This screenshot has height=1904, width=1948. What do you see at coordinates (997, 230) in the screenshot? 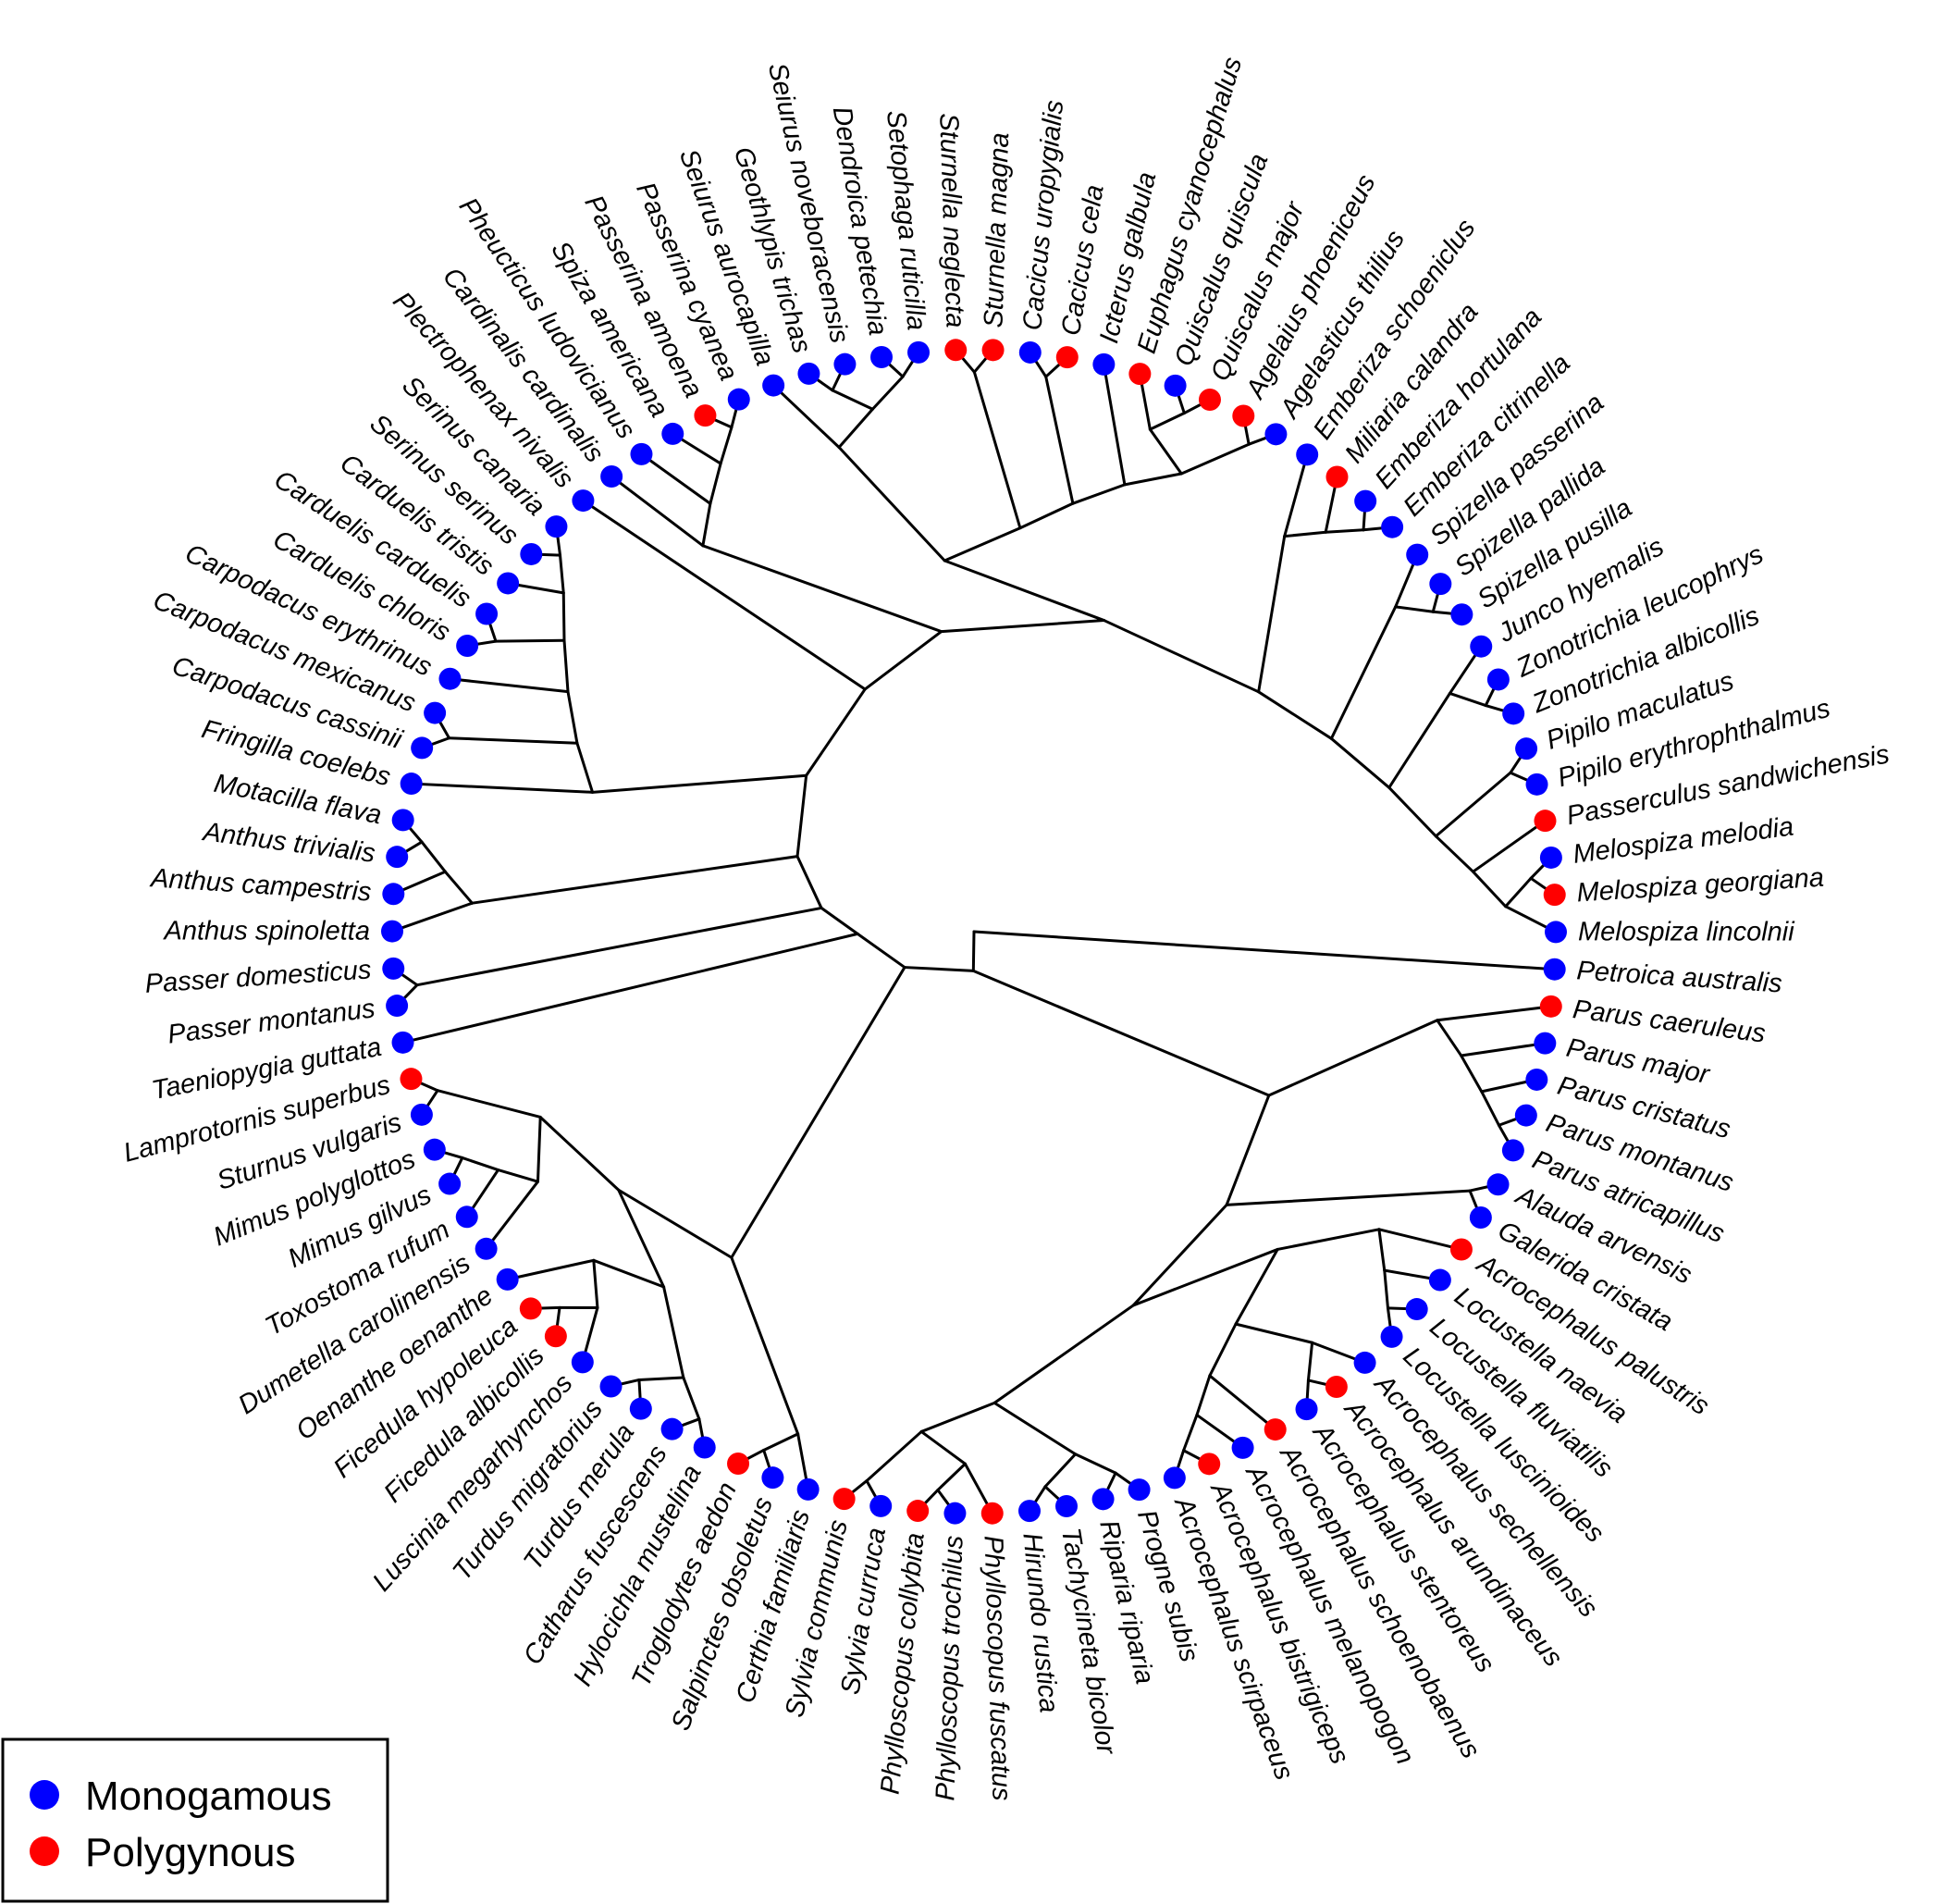
I see `tip-label: Sturnella magna` at bounding box center [997, 230].